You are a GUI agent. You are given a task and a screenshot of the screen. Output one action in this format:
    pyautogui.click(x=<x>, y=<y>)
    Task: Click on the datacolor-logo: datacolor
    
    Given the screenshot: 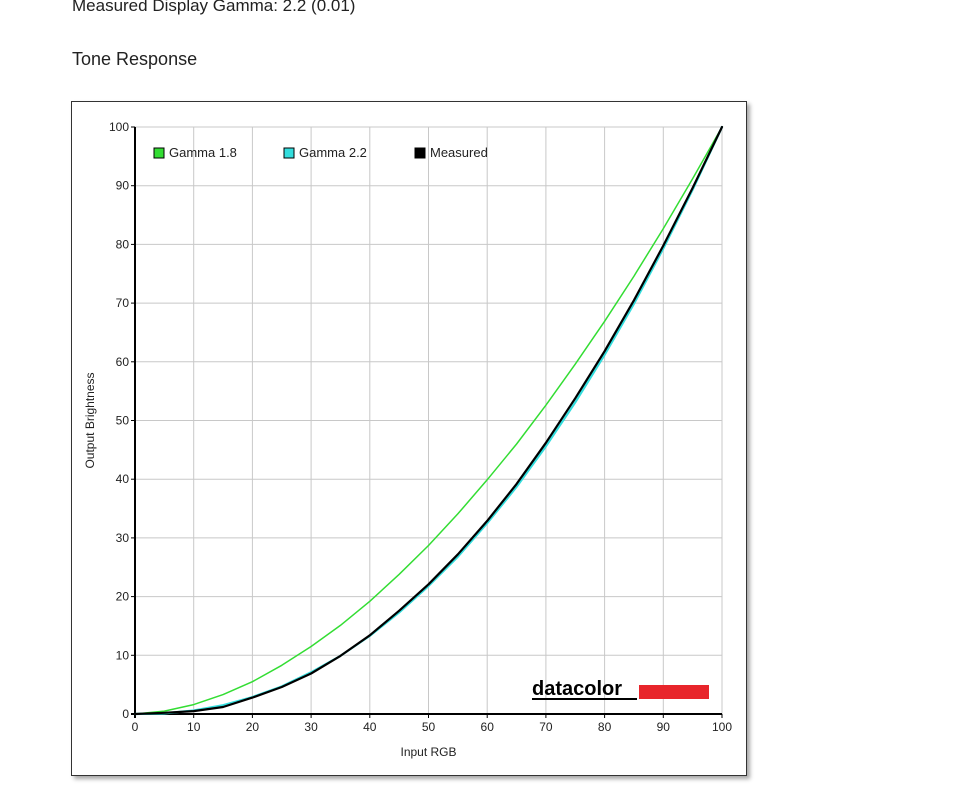 What is the action you would take?
    pyautogui.click(x=620, y=689)
    